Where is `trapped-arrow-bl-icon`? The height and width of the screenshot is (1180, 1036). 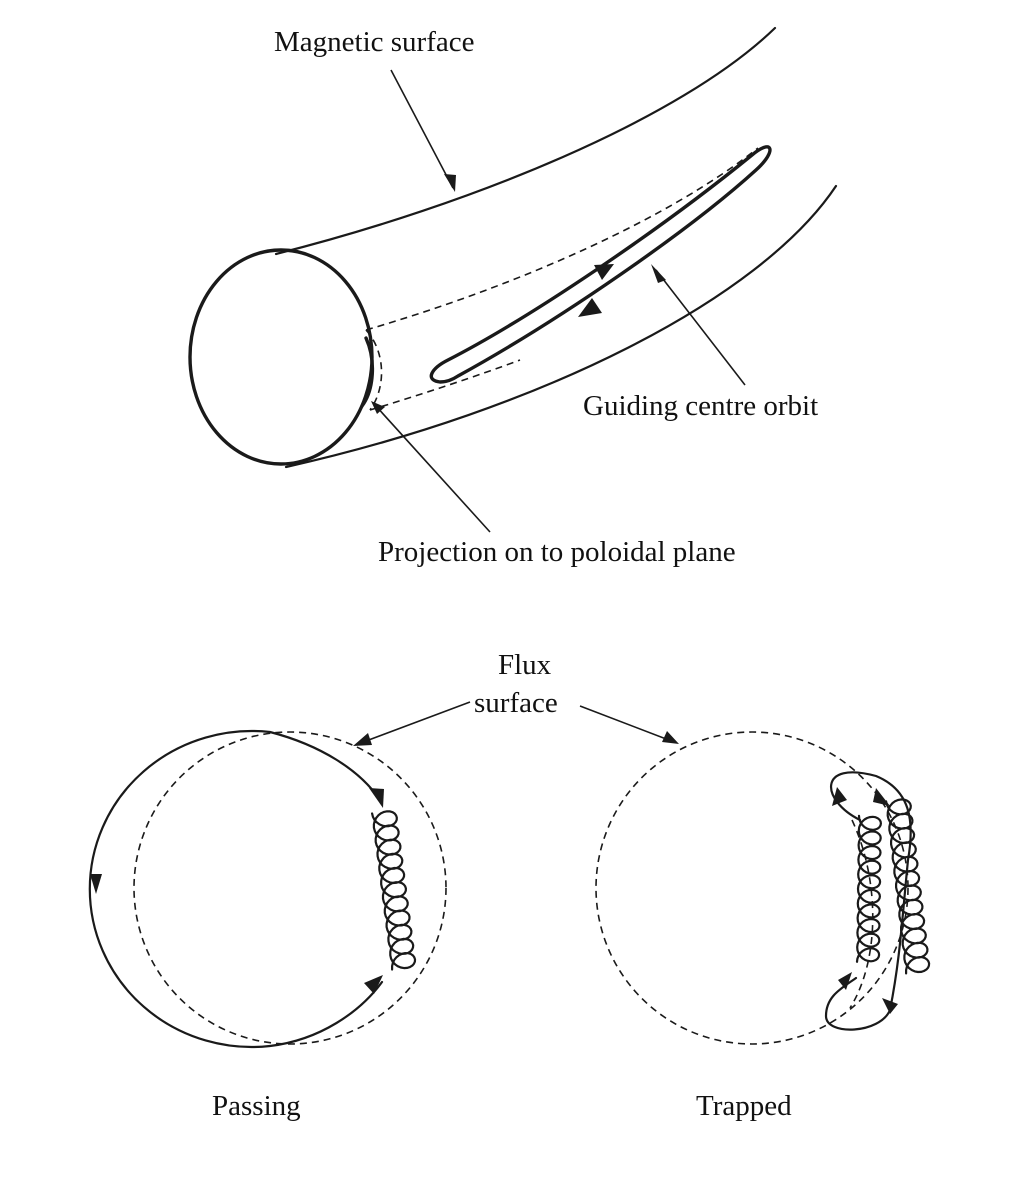
trapped-arrow-bl-icon is located at coordinates (845, 981).